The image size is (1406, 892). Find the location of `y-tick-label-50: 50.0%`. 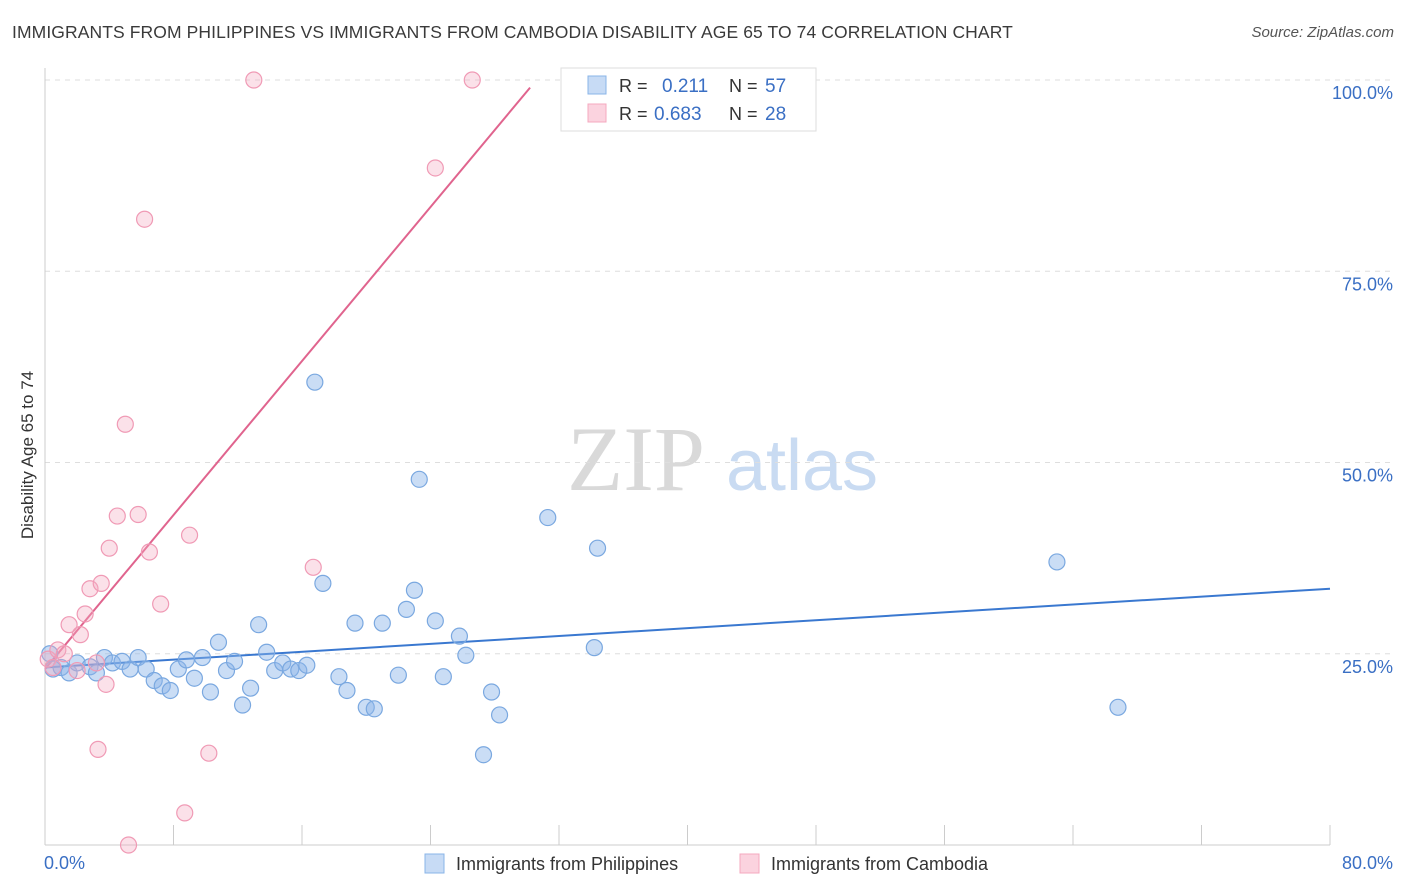

y-tick-label-50: 50.0% is located at coordinates (1367, 476).